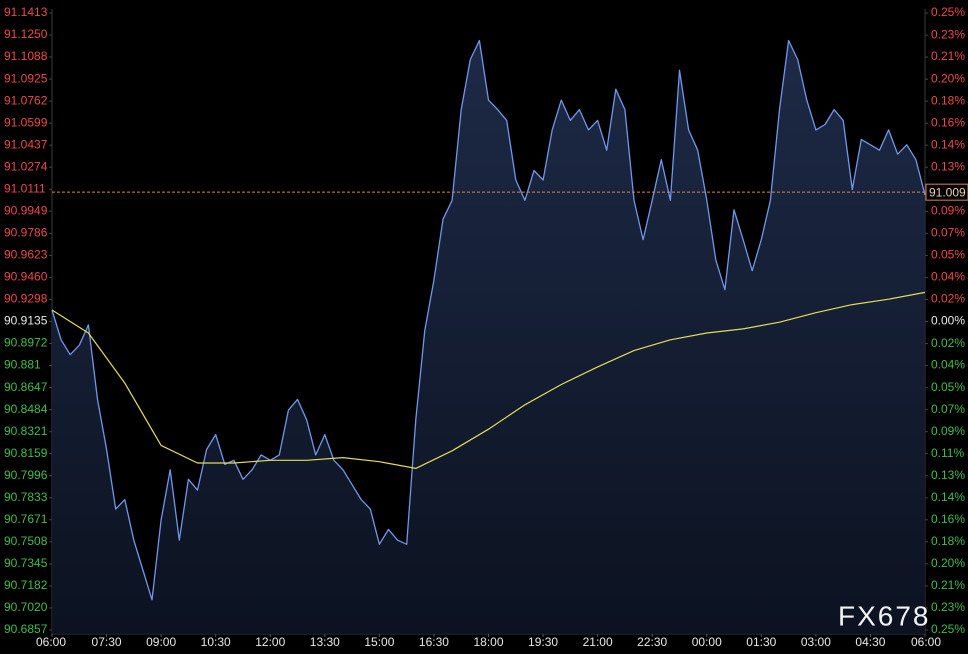 The height and width of the screenshot is (654, 968). What do you see at coordinates (270, 642) in the screenshot?
I see `x-tick-label: 12:00` at bounding box center [270, 642].